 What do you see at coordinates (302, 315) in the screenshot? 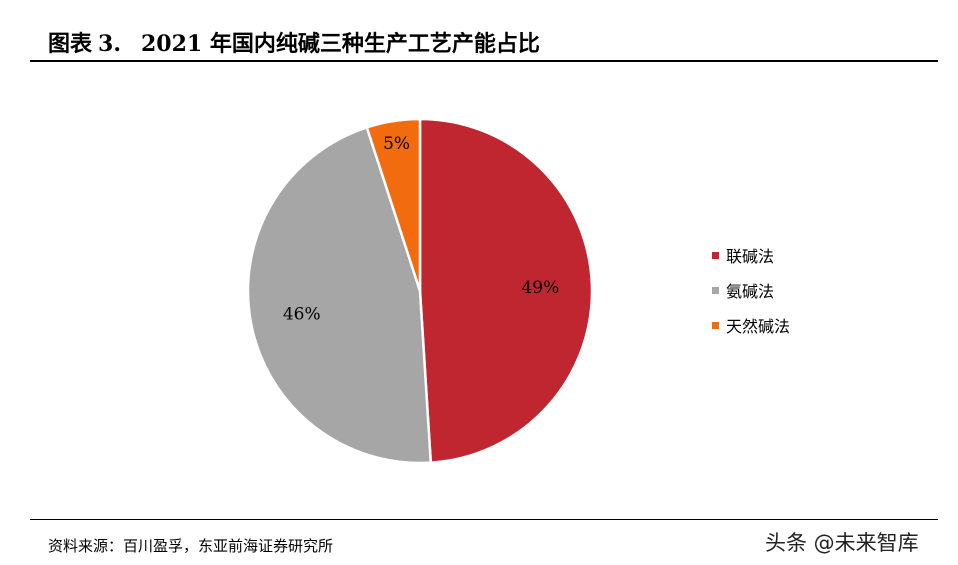
I see `data-label-2: 46%` at bounding box center [302, 315].